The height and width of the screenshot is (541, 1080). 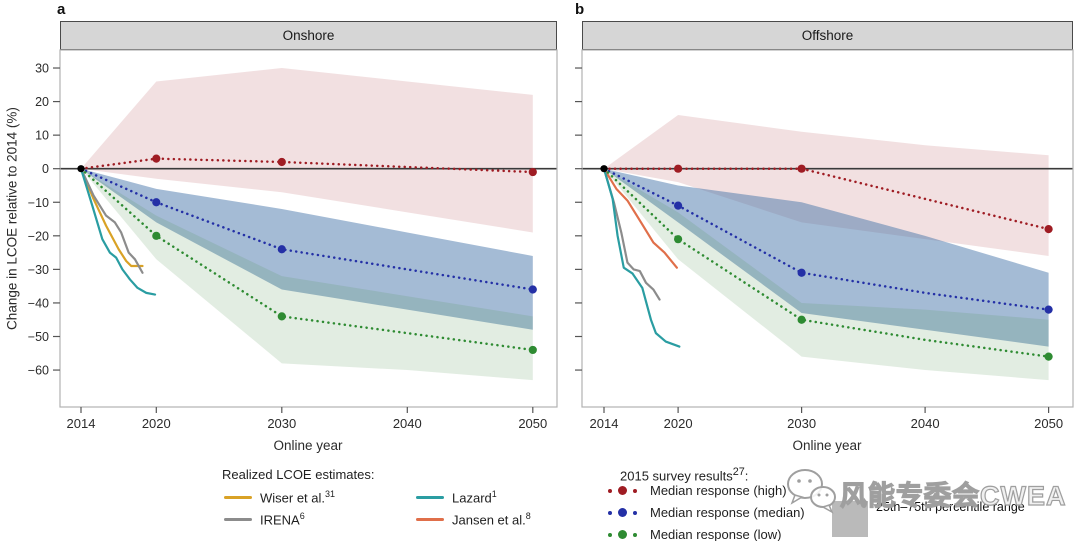 What do you see at coordinates (604, 423) in the screenshot?
I see `x-tick-label: 2014` at bounding box center [604, 423].